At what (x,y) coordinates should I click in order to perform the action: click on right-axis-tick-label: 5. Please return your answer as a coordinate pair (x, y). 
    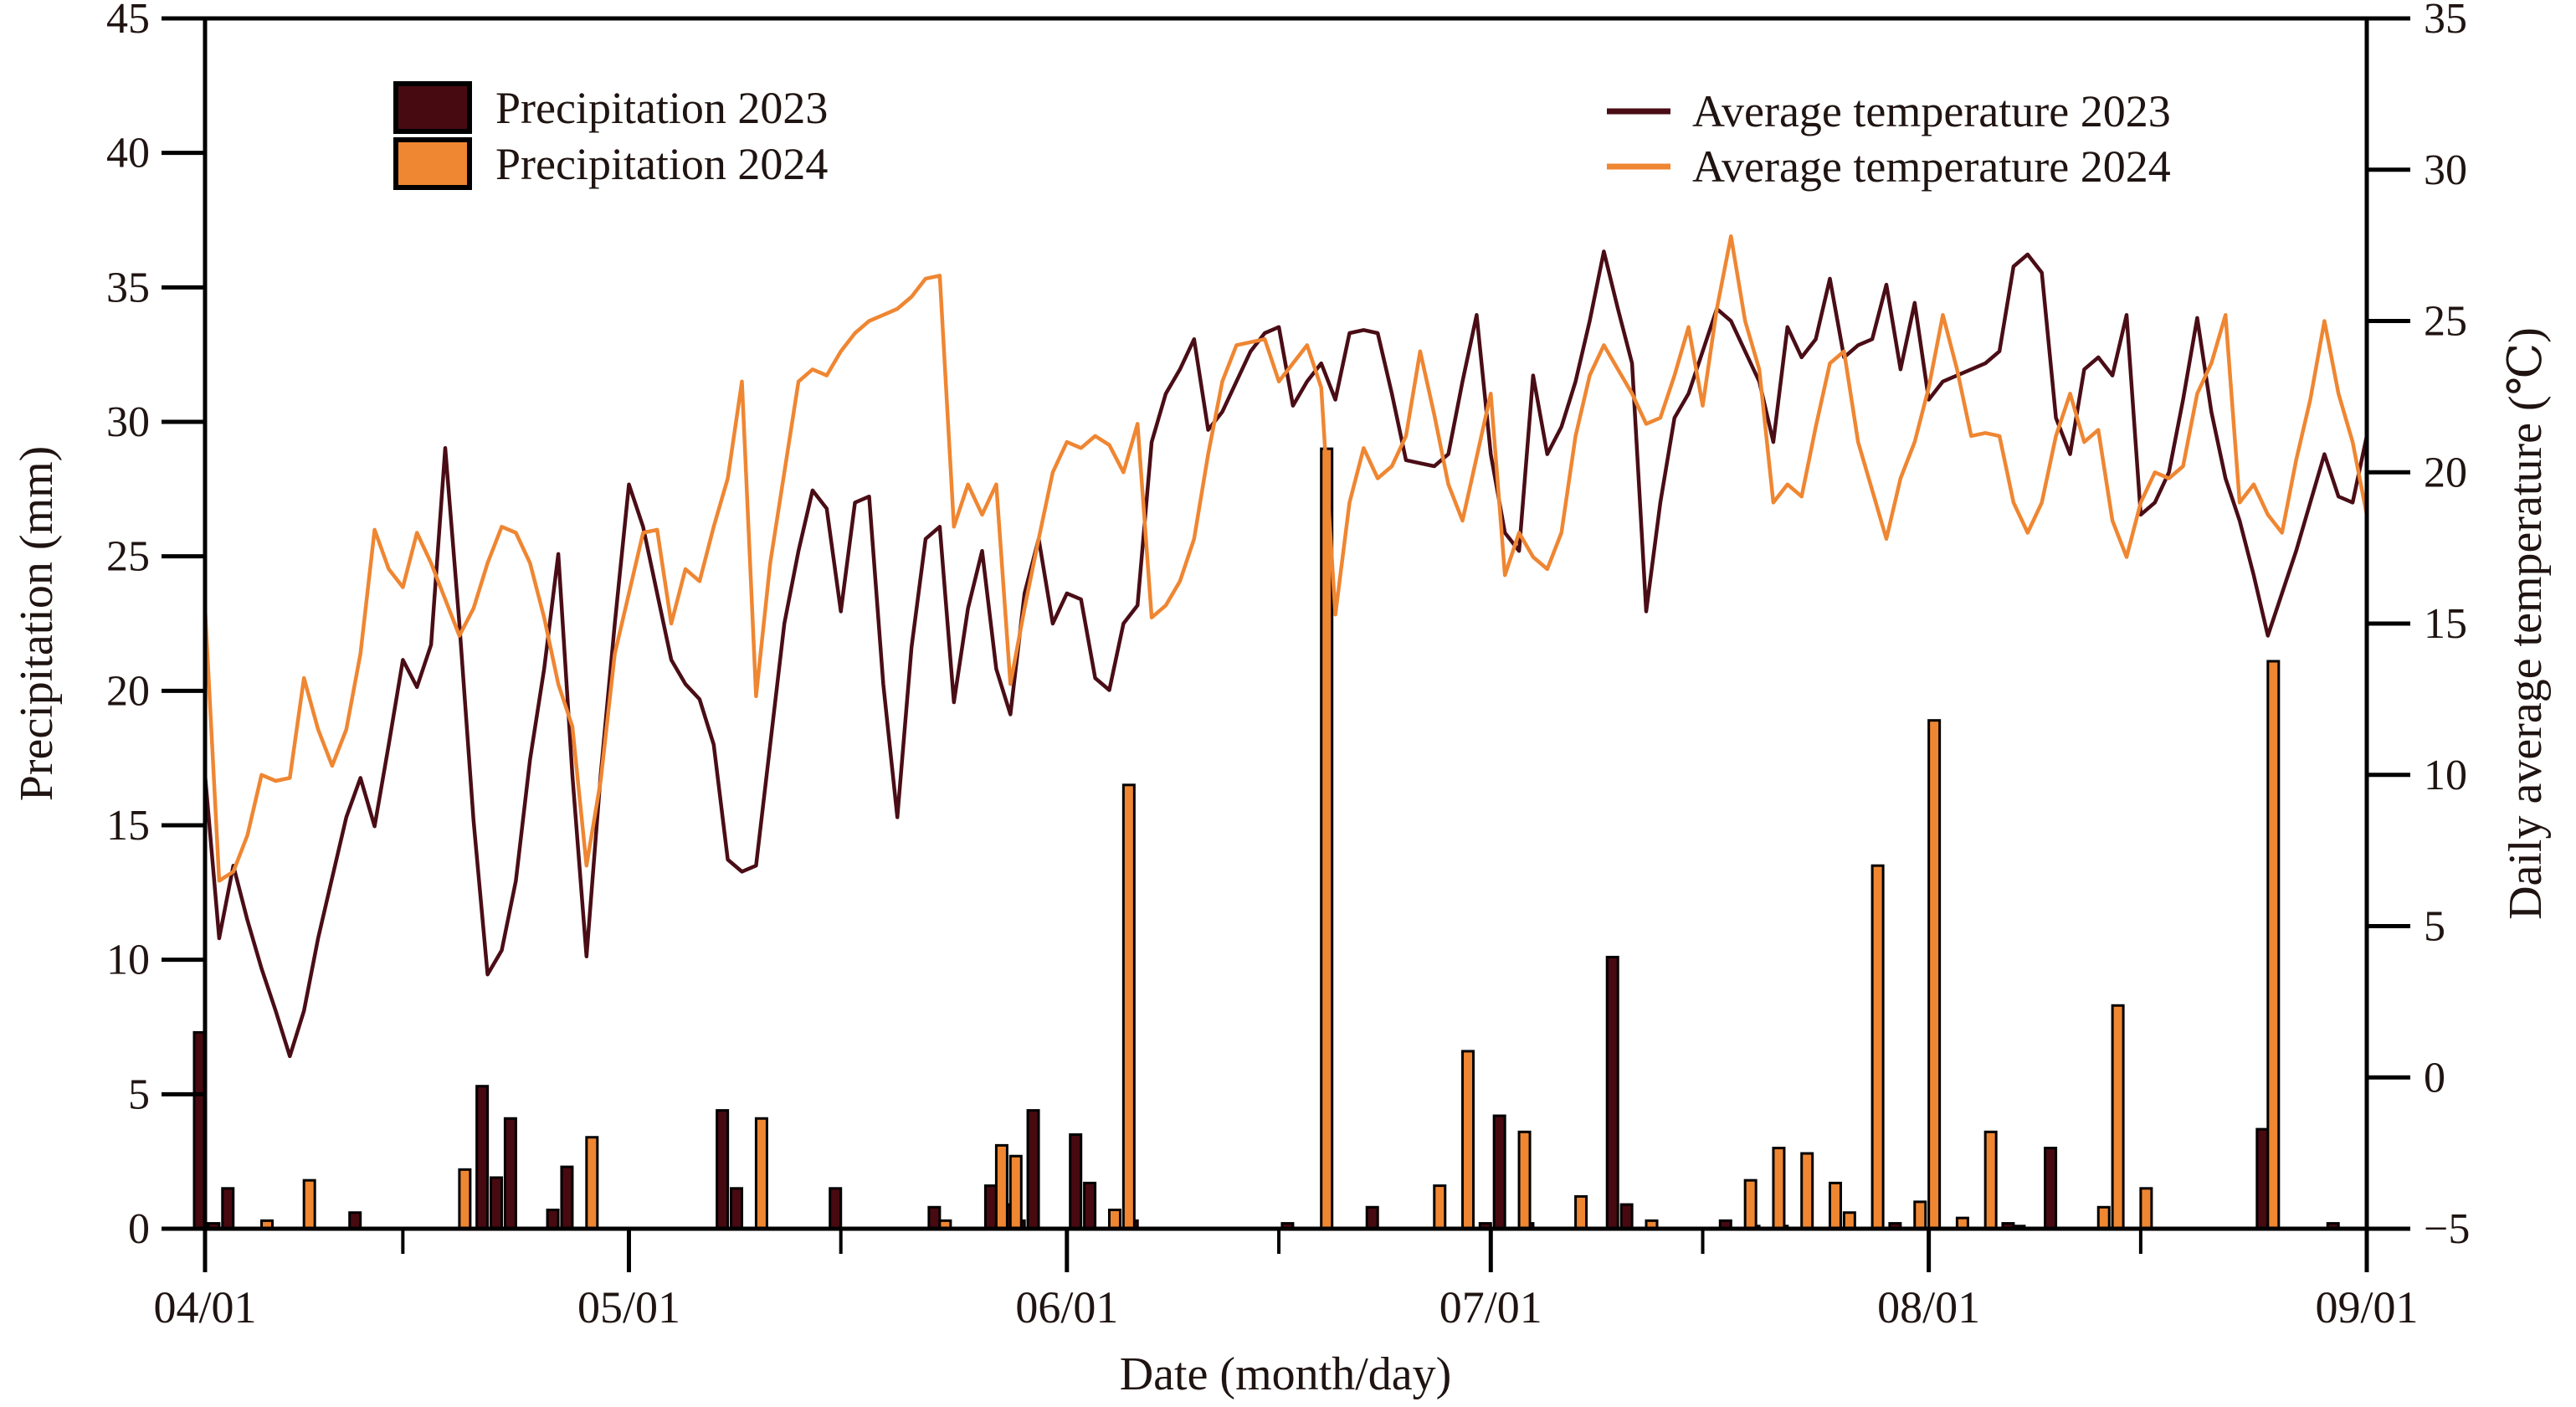
    Looking at the image, I should click on (2434, 927).